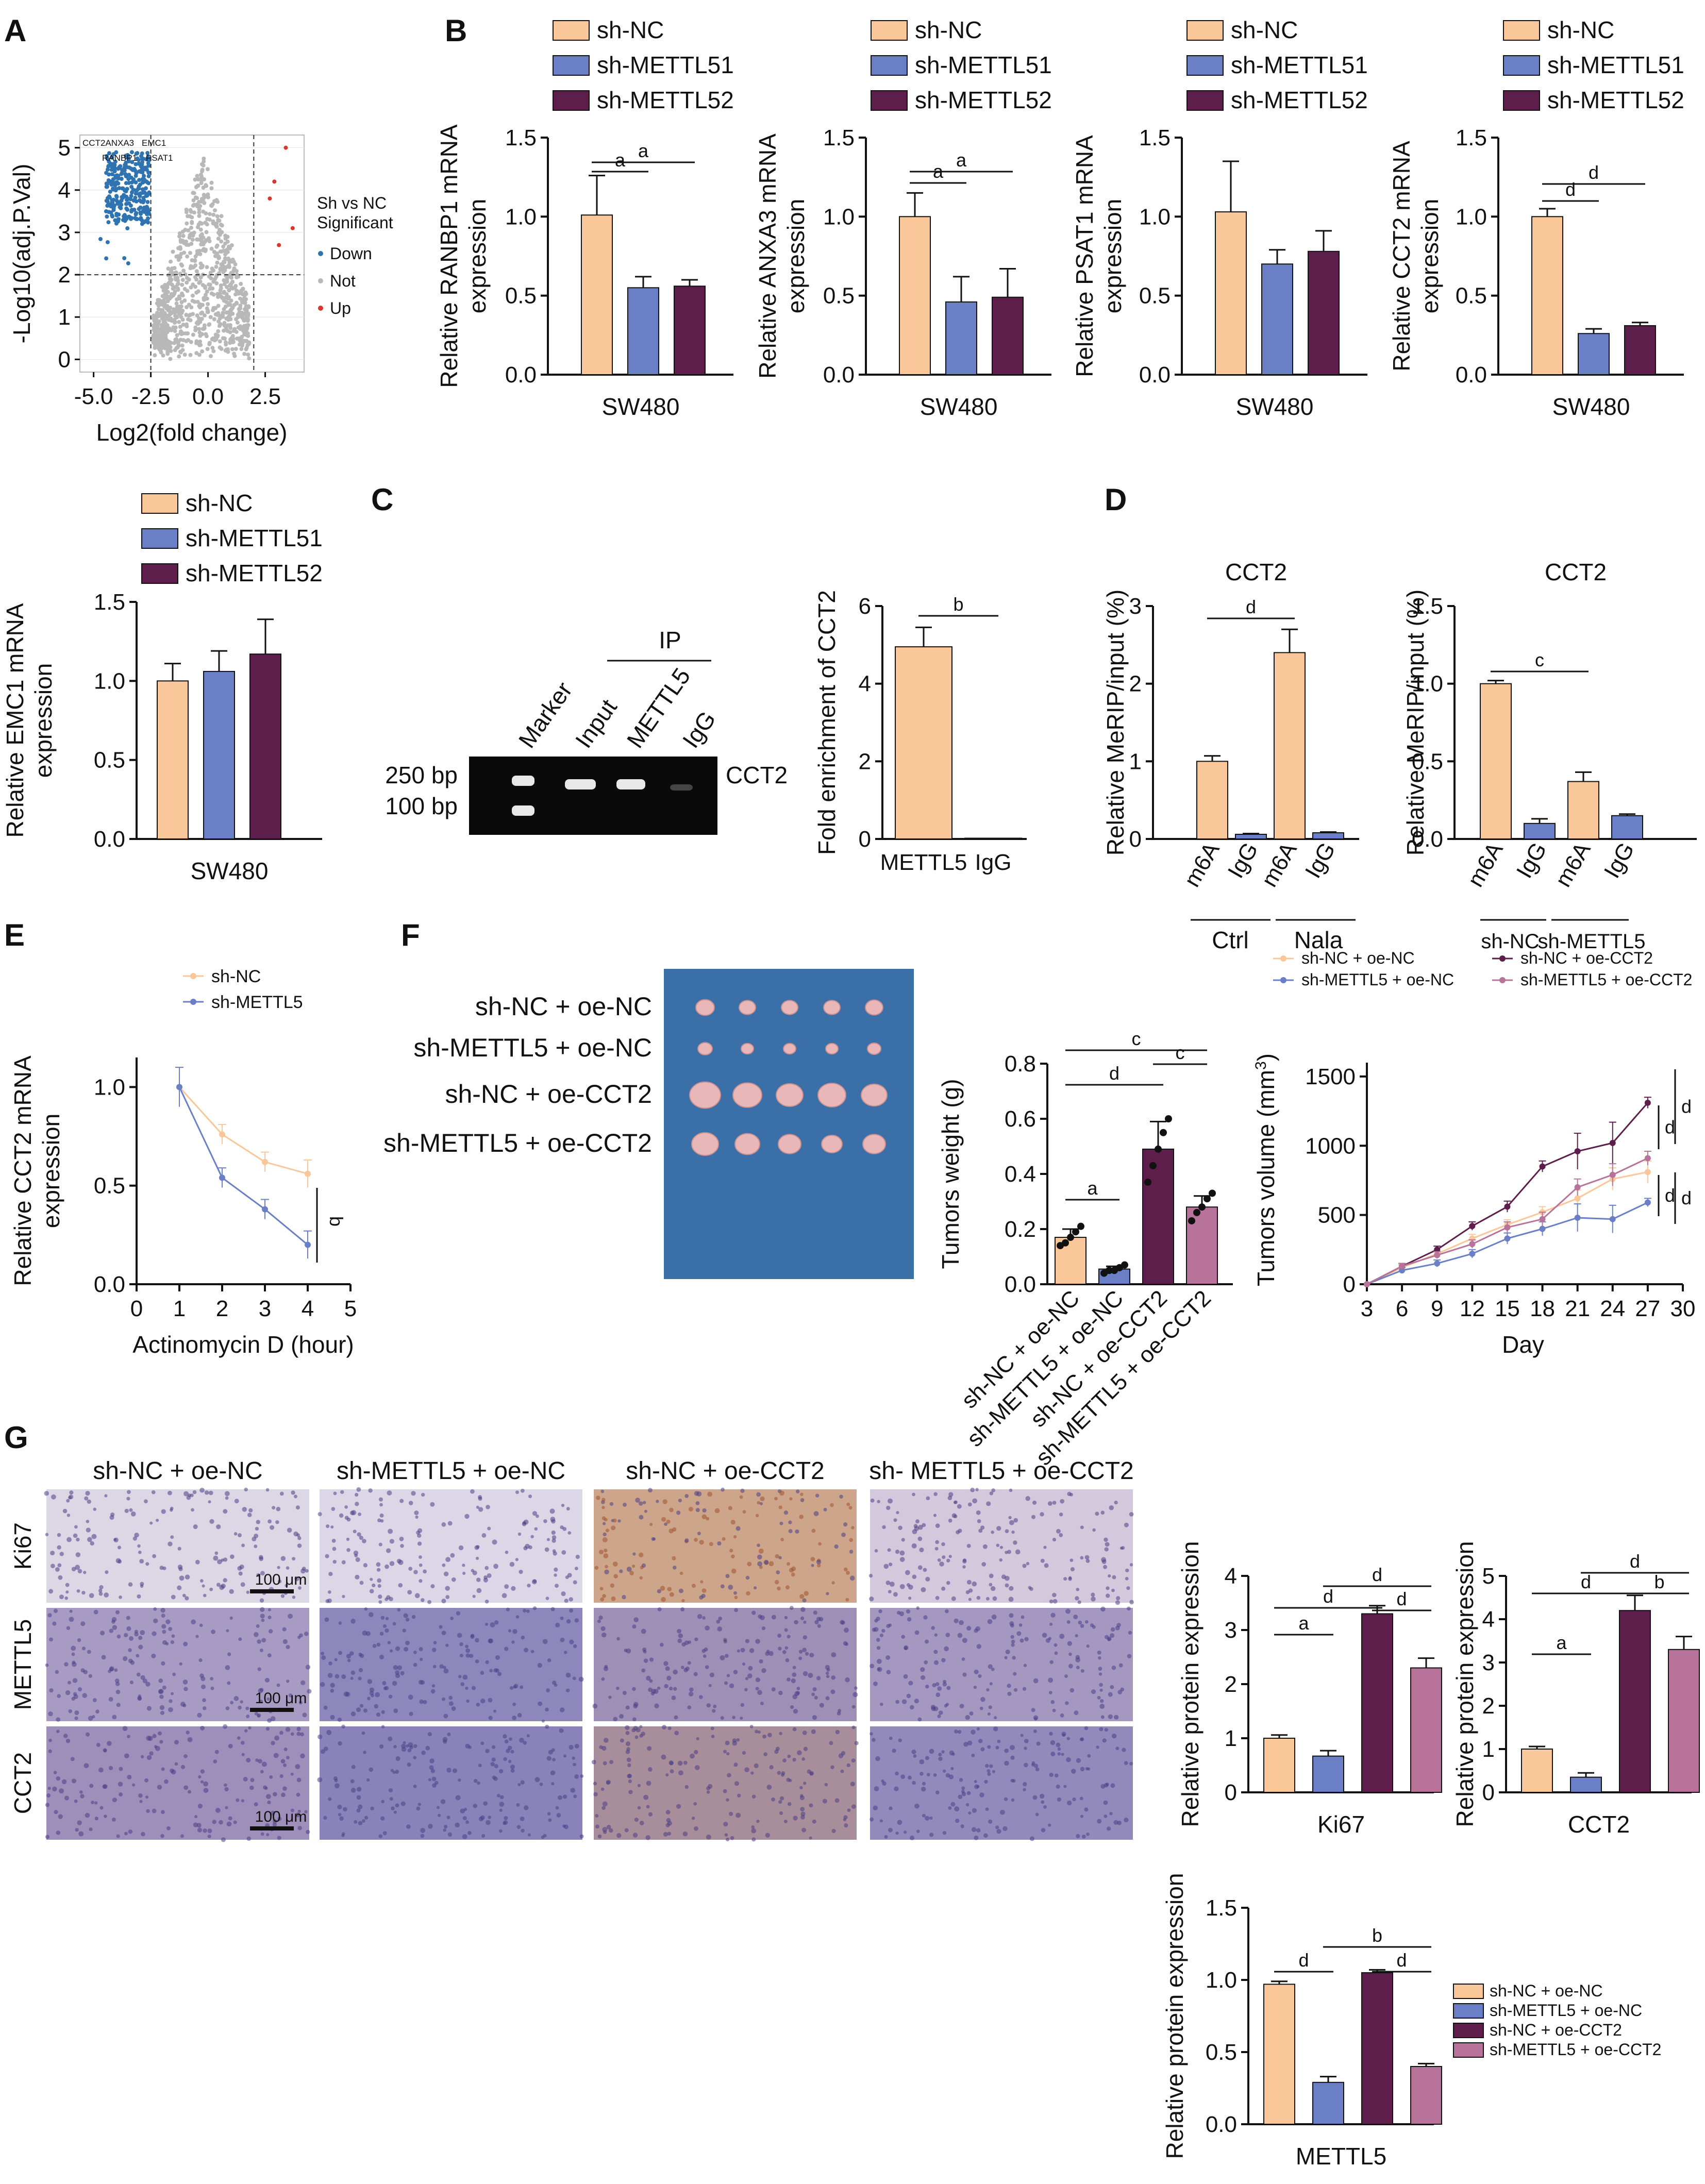  I want to click on legend-label: sh-METTL5 + oe-NC, so click(1377, 980).